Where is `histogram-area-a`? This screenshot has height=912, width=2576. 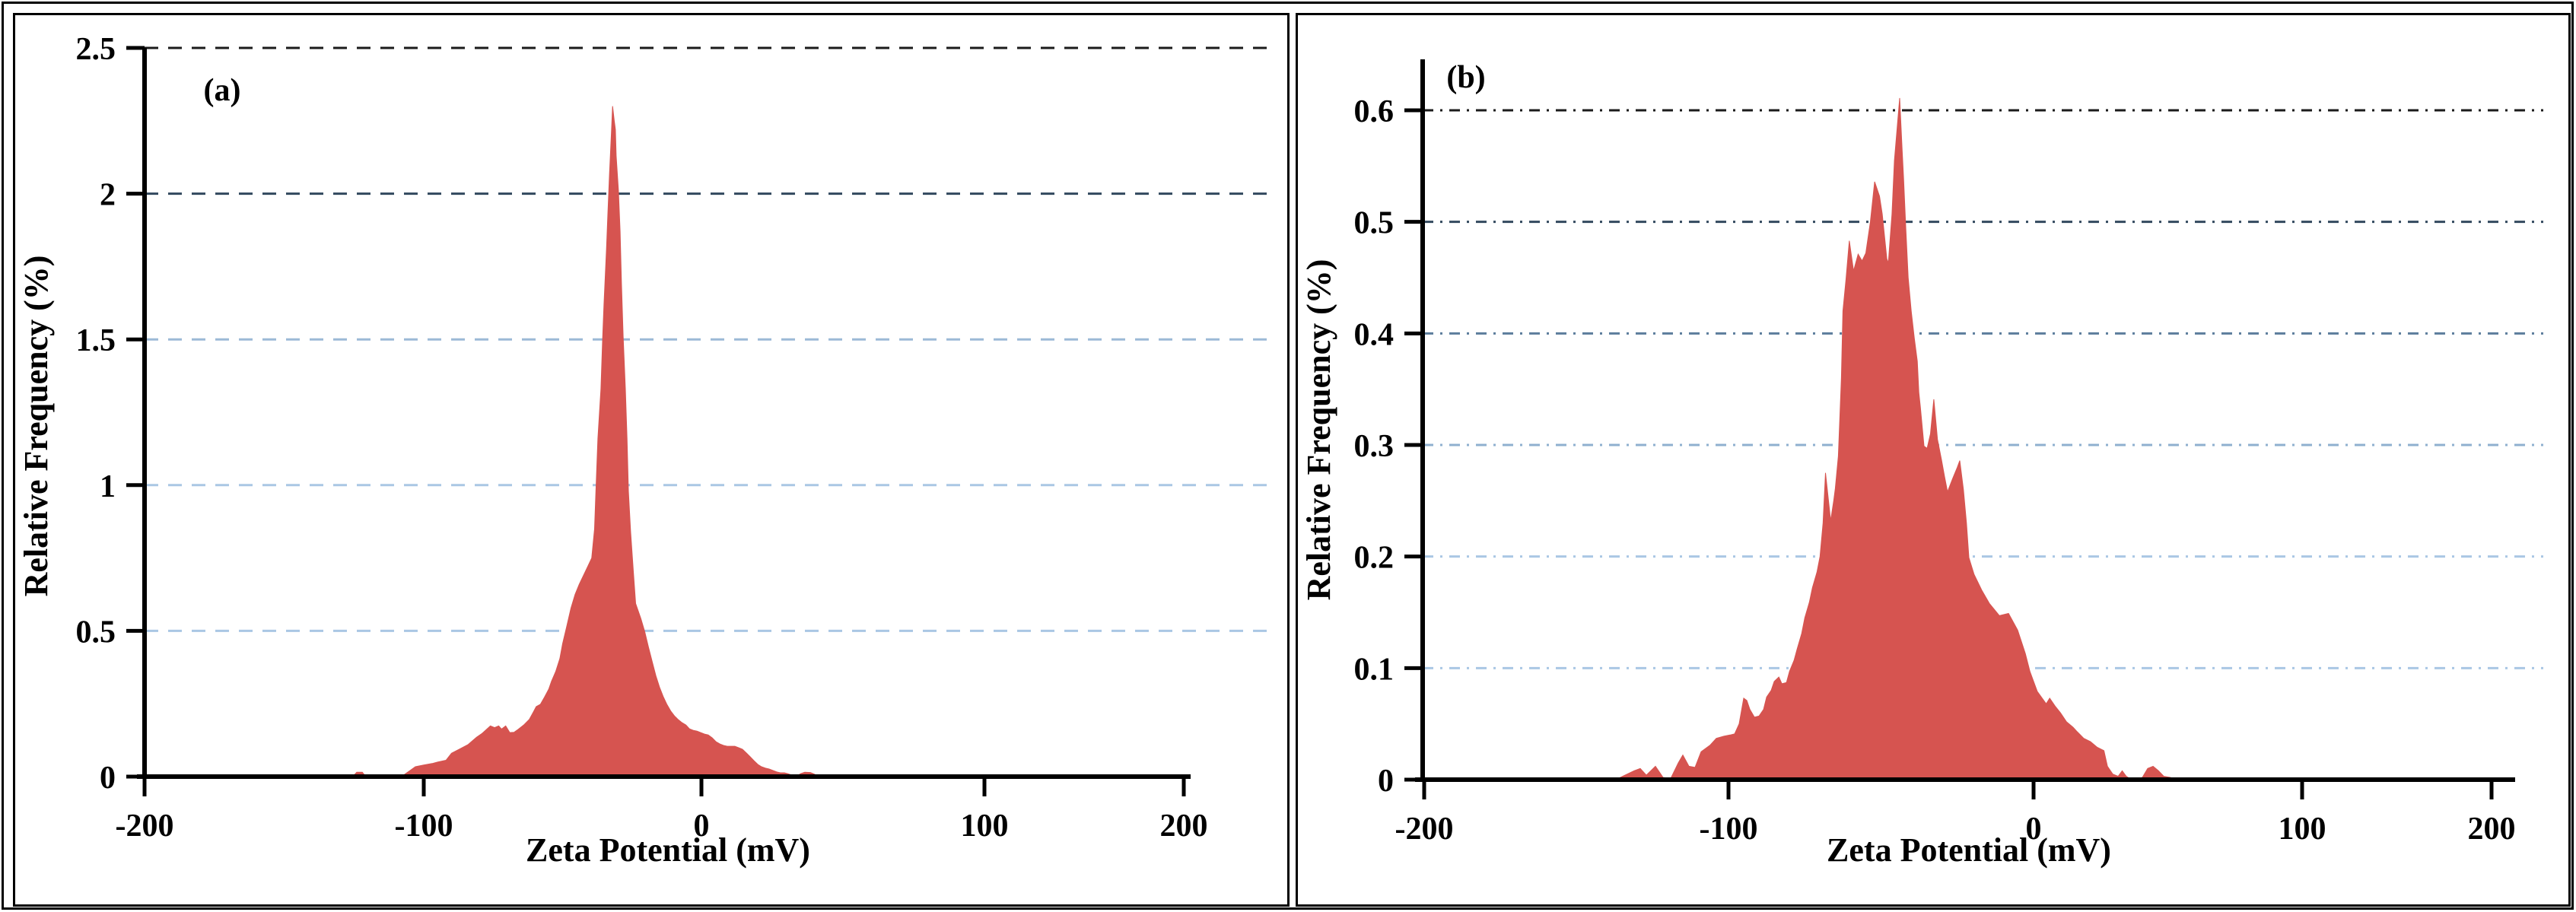 histogram-area-a is located at coordinates (578, 441).